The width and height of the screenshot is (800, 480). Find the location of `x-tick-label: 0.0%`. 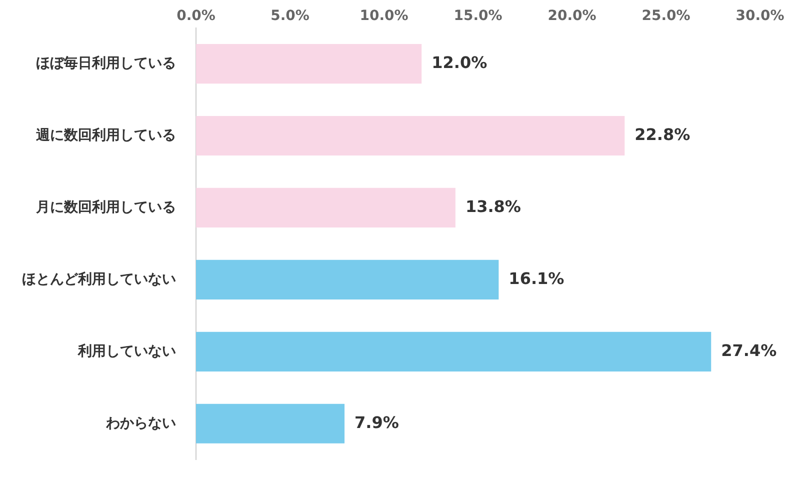

x-tick-label: 0.0% is located at coordinates (196, 16).